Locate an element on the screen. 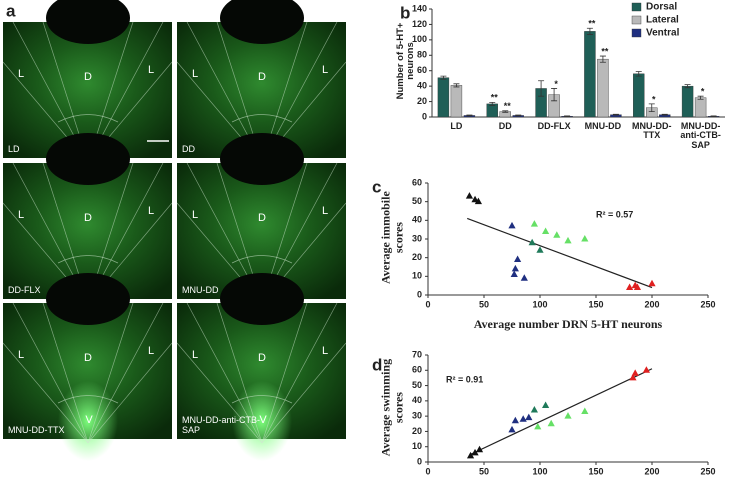  y-tick-label: 20 is located at coordinates (417, 257).